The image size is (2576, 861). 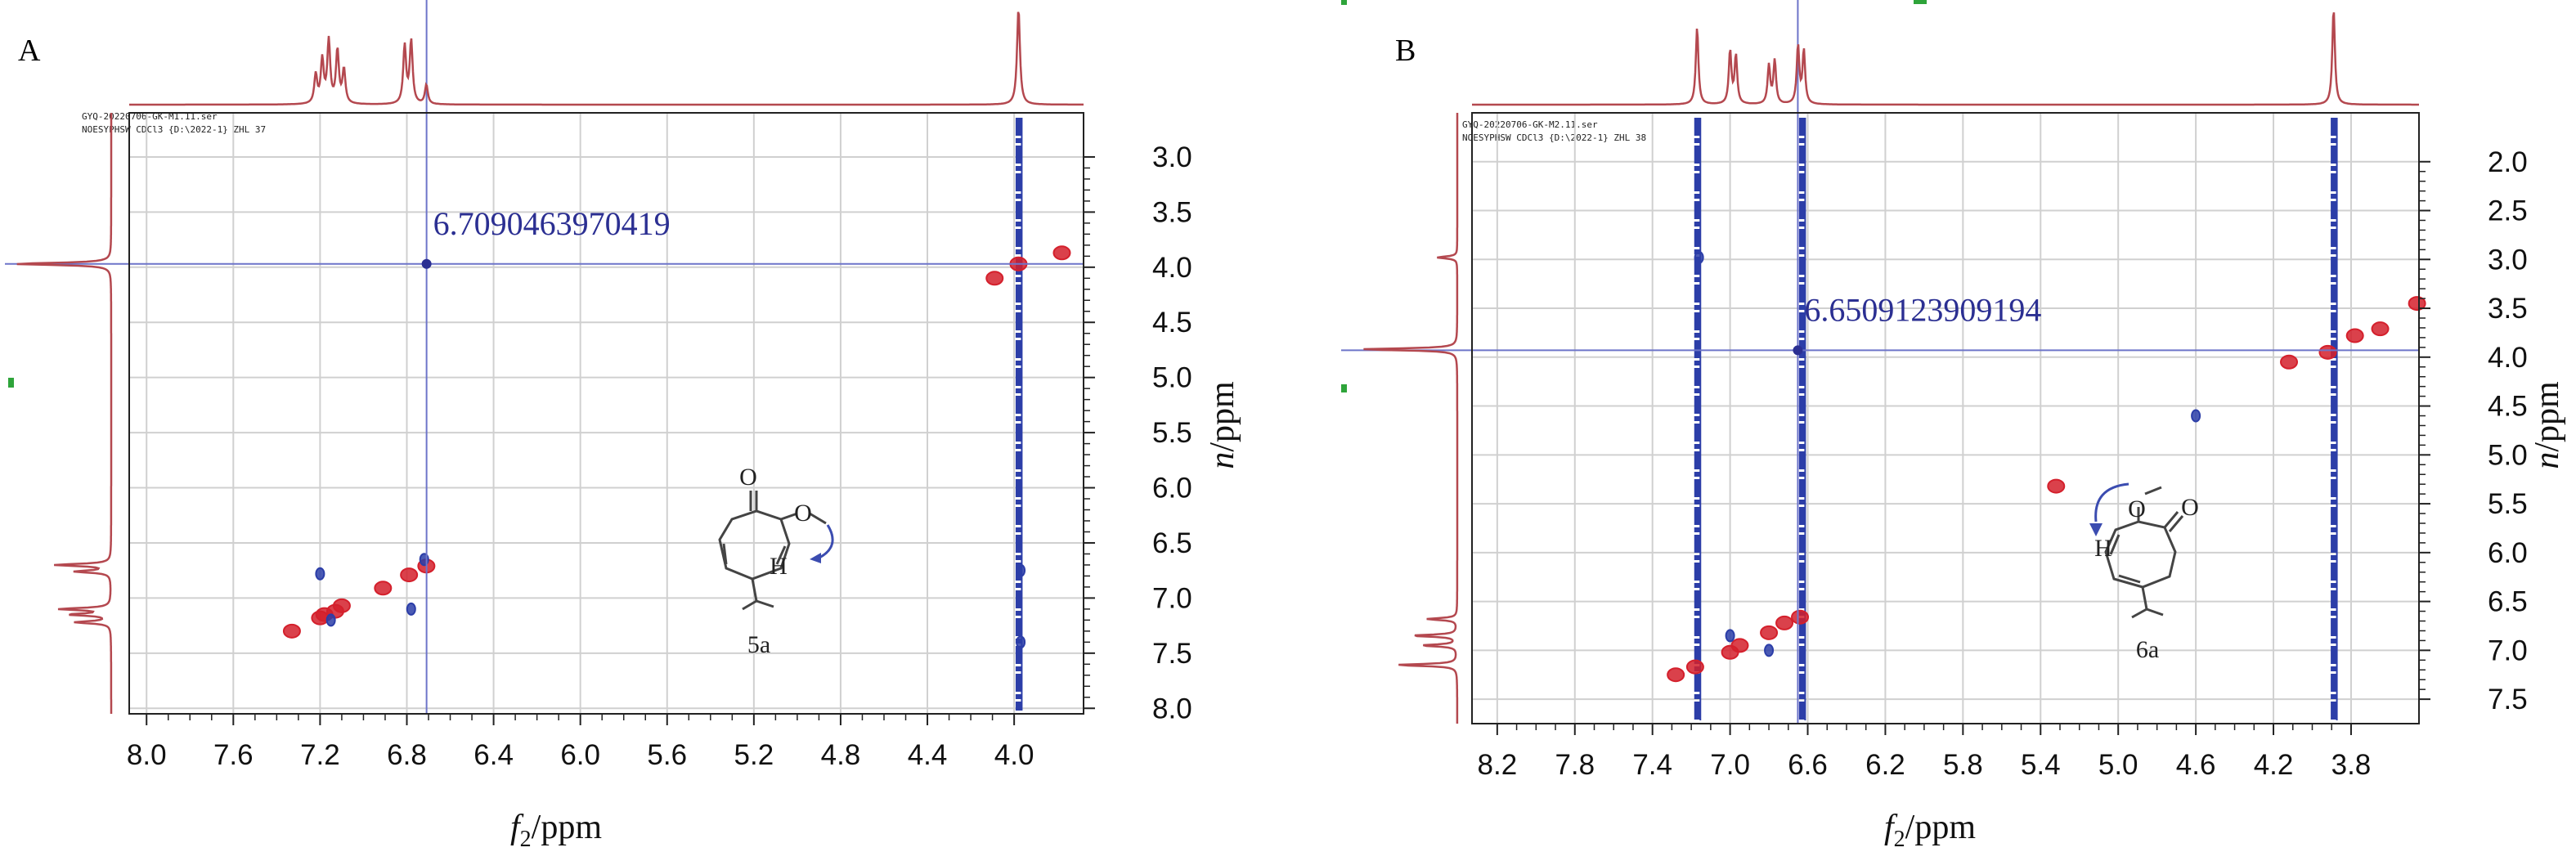 What do you see at coordinates (2196, 765) in the screenshot?
I see `x-tick-label: 4.6` at bounding box center [2196, 765].